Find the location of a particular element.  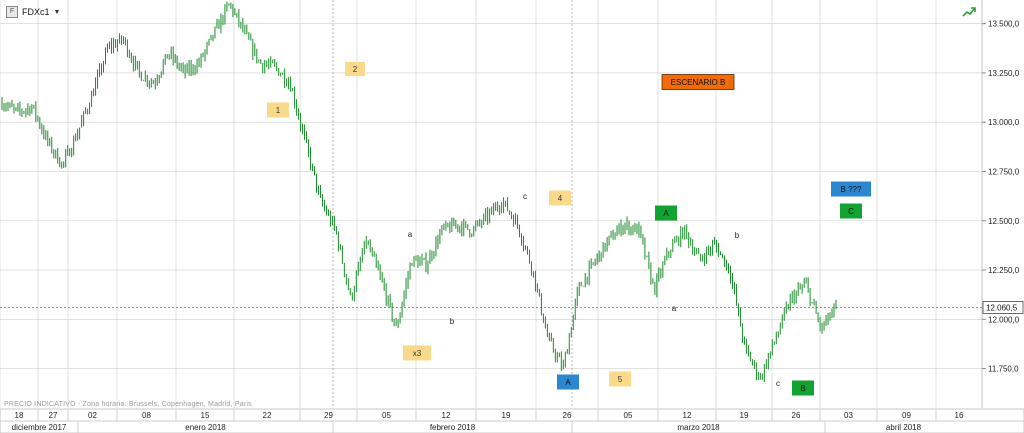

x-day-label: 15 is located at coordinates (205, 415).